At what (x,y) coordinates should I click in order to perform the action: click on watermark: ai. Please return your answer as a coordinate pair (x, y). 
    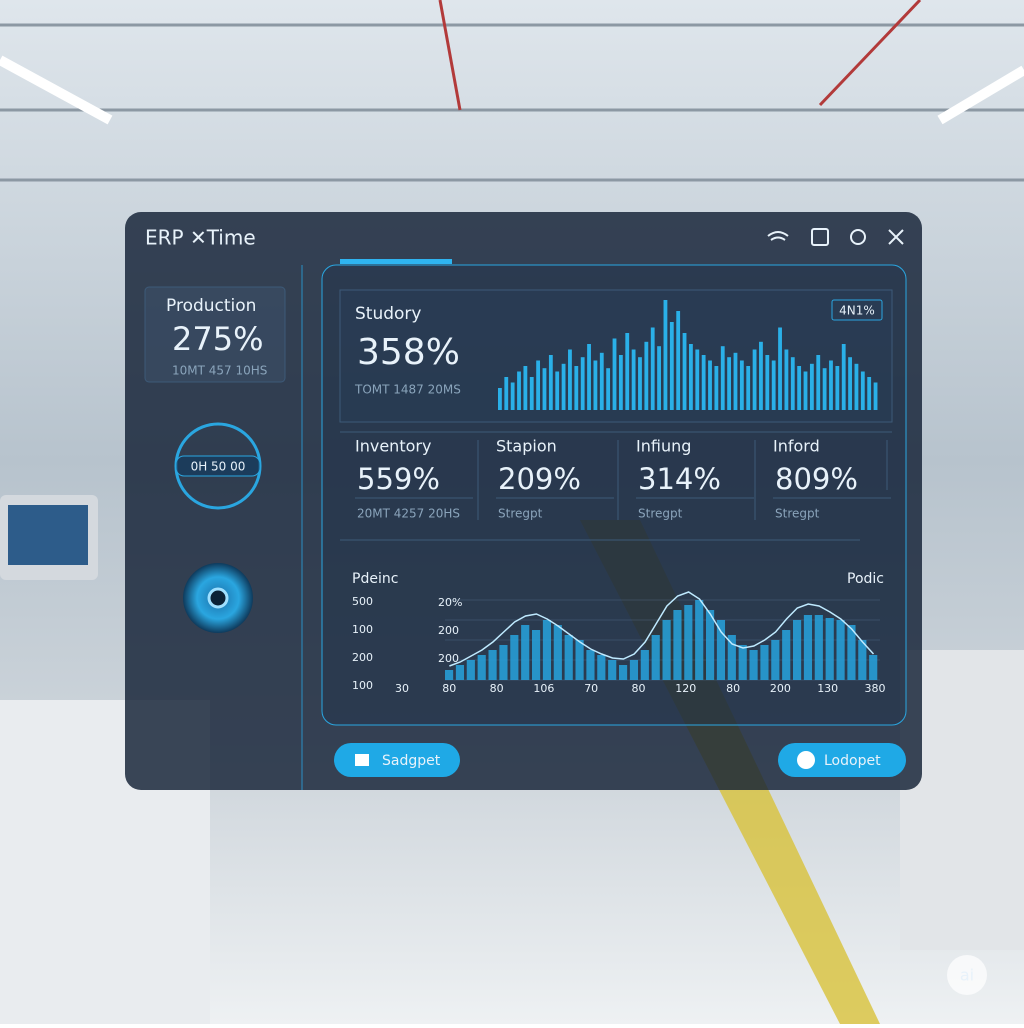
    Looking at the image, I should click on (967, 975).